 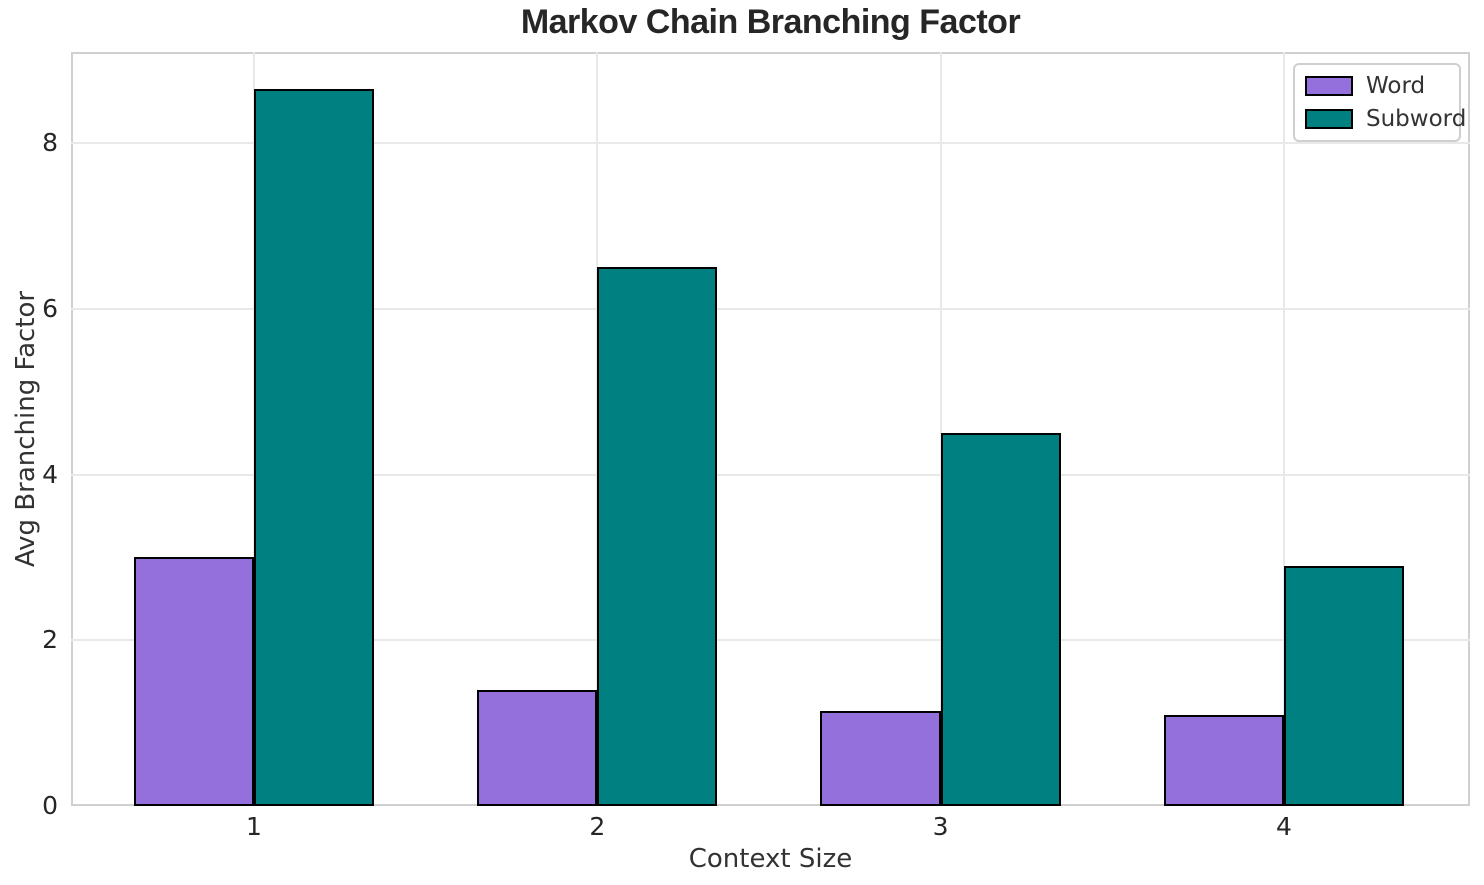 I want to click on y-tick-label-8: 8, so click(x=50, y=143).